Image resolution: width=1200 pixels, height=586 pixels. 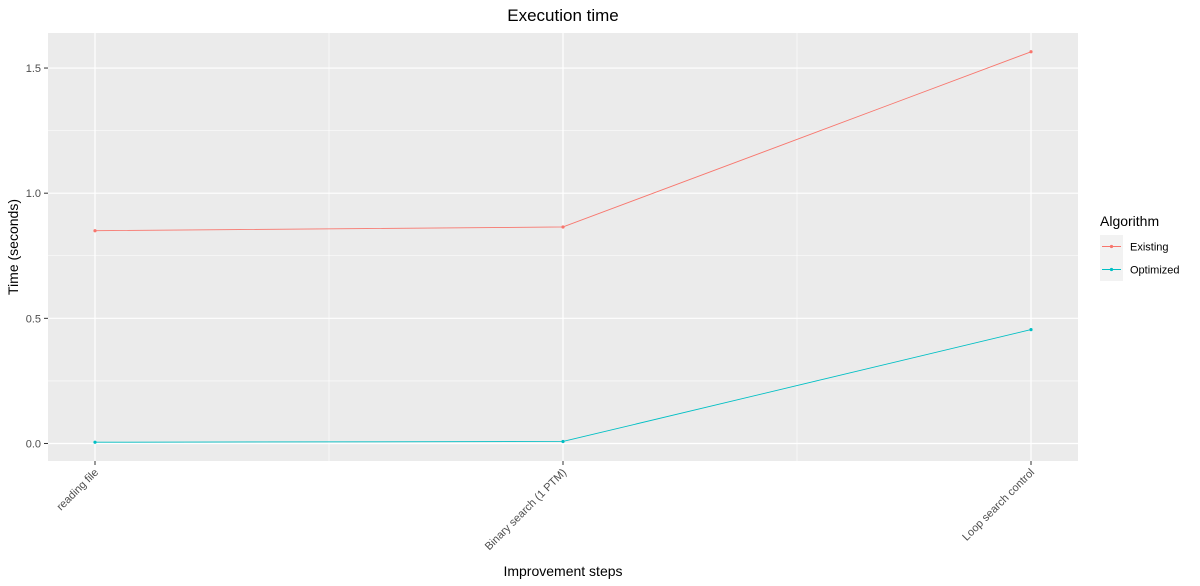 I want to click on y-tick-label: 1.0, so click(x=33, y=194).